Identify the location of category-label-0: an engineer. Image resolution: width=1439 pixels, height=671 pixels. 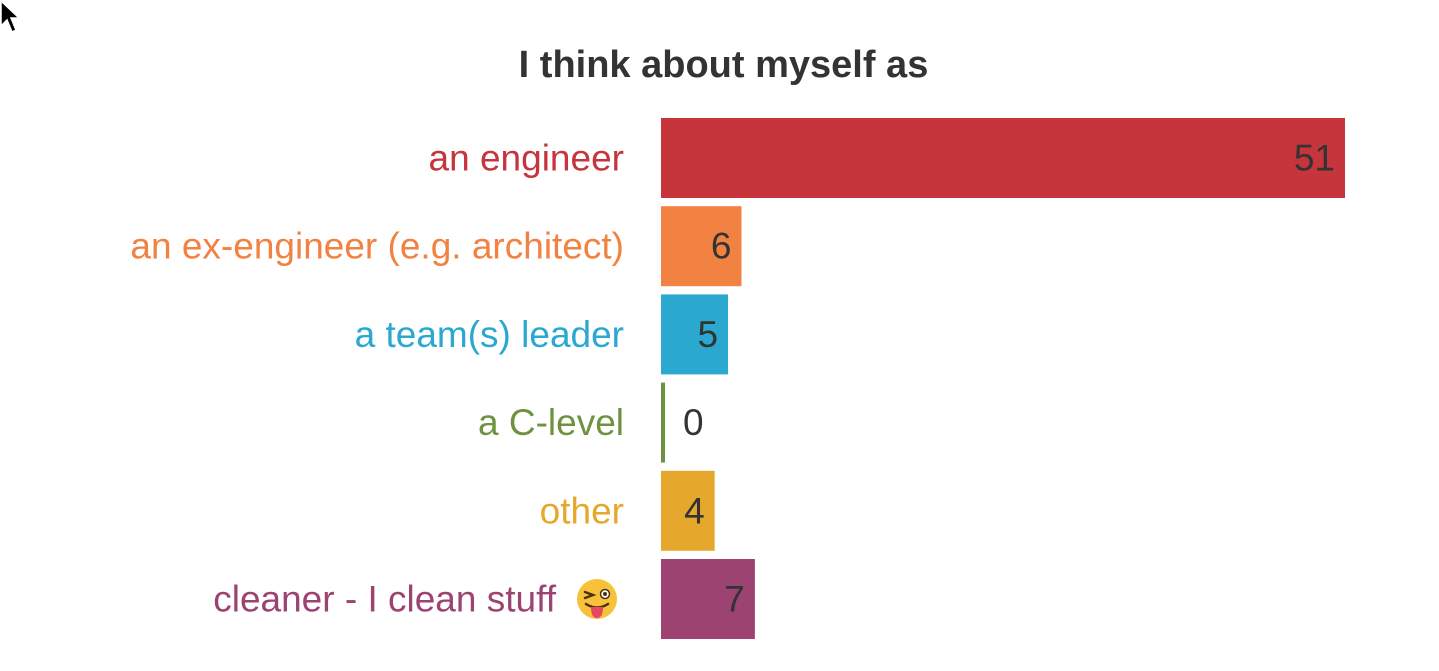
(526, 158).